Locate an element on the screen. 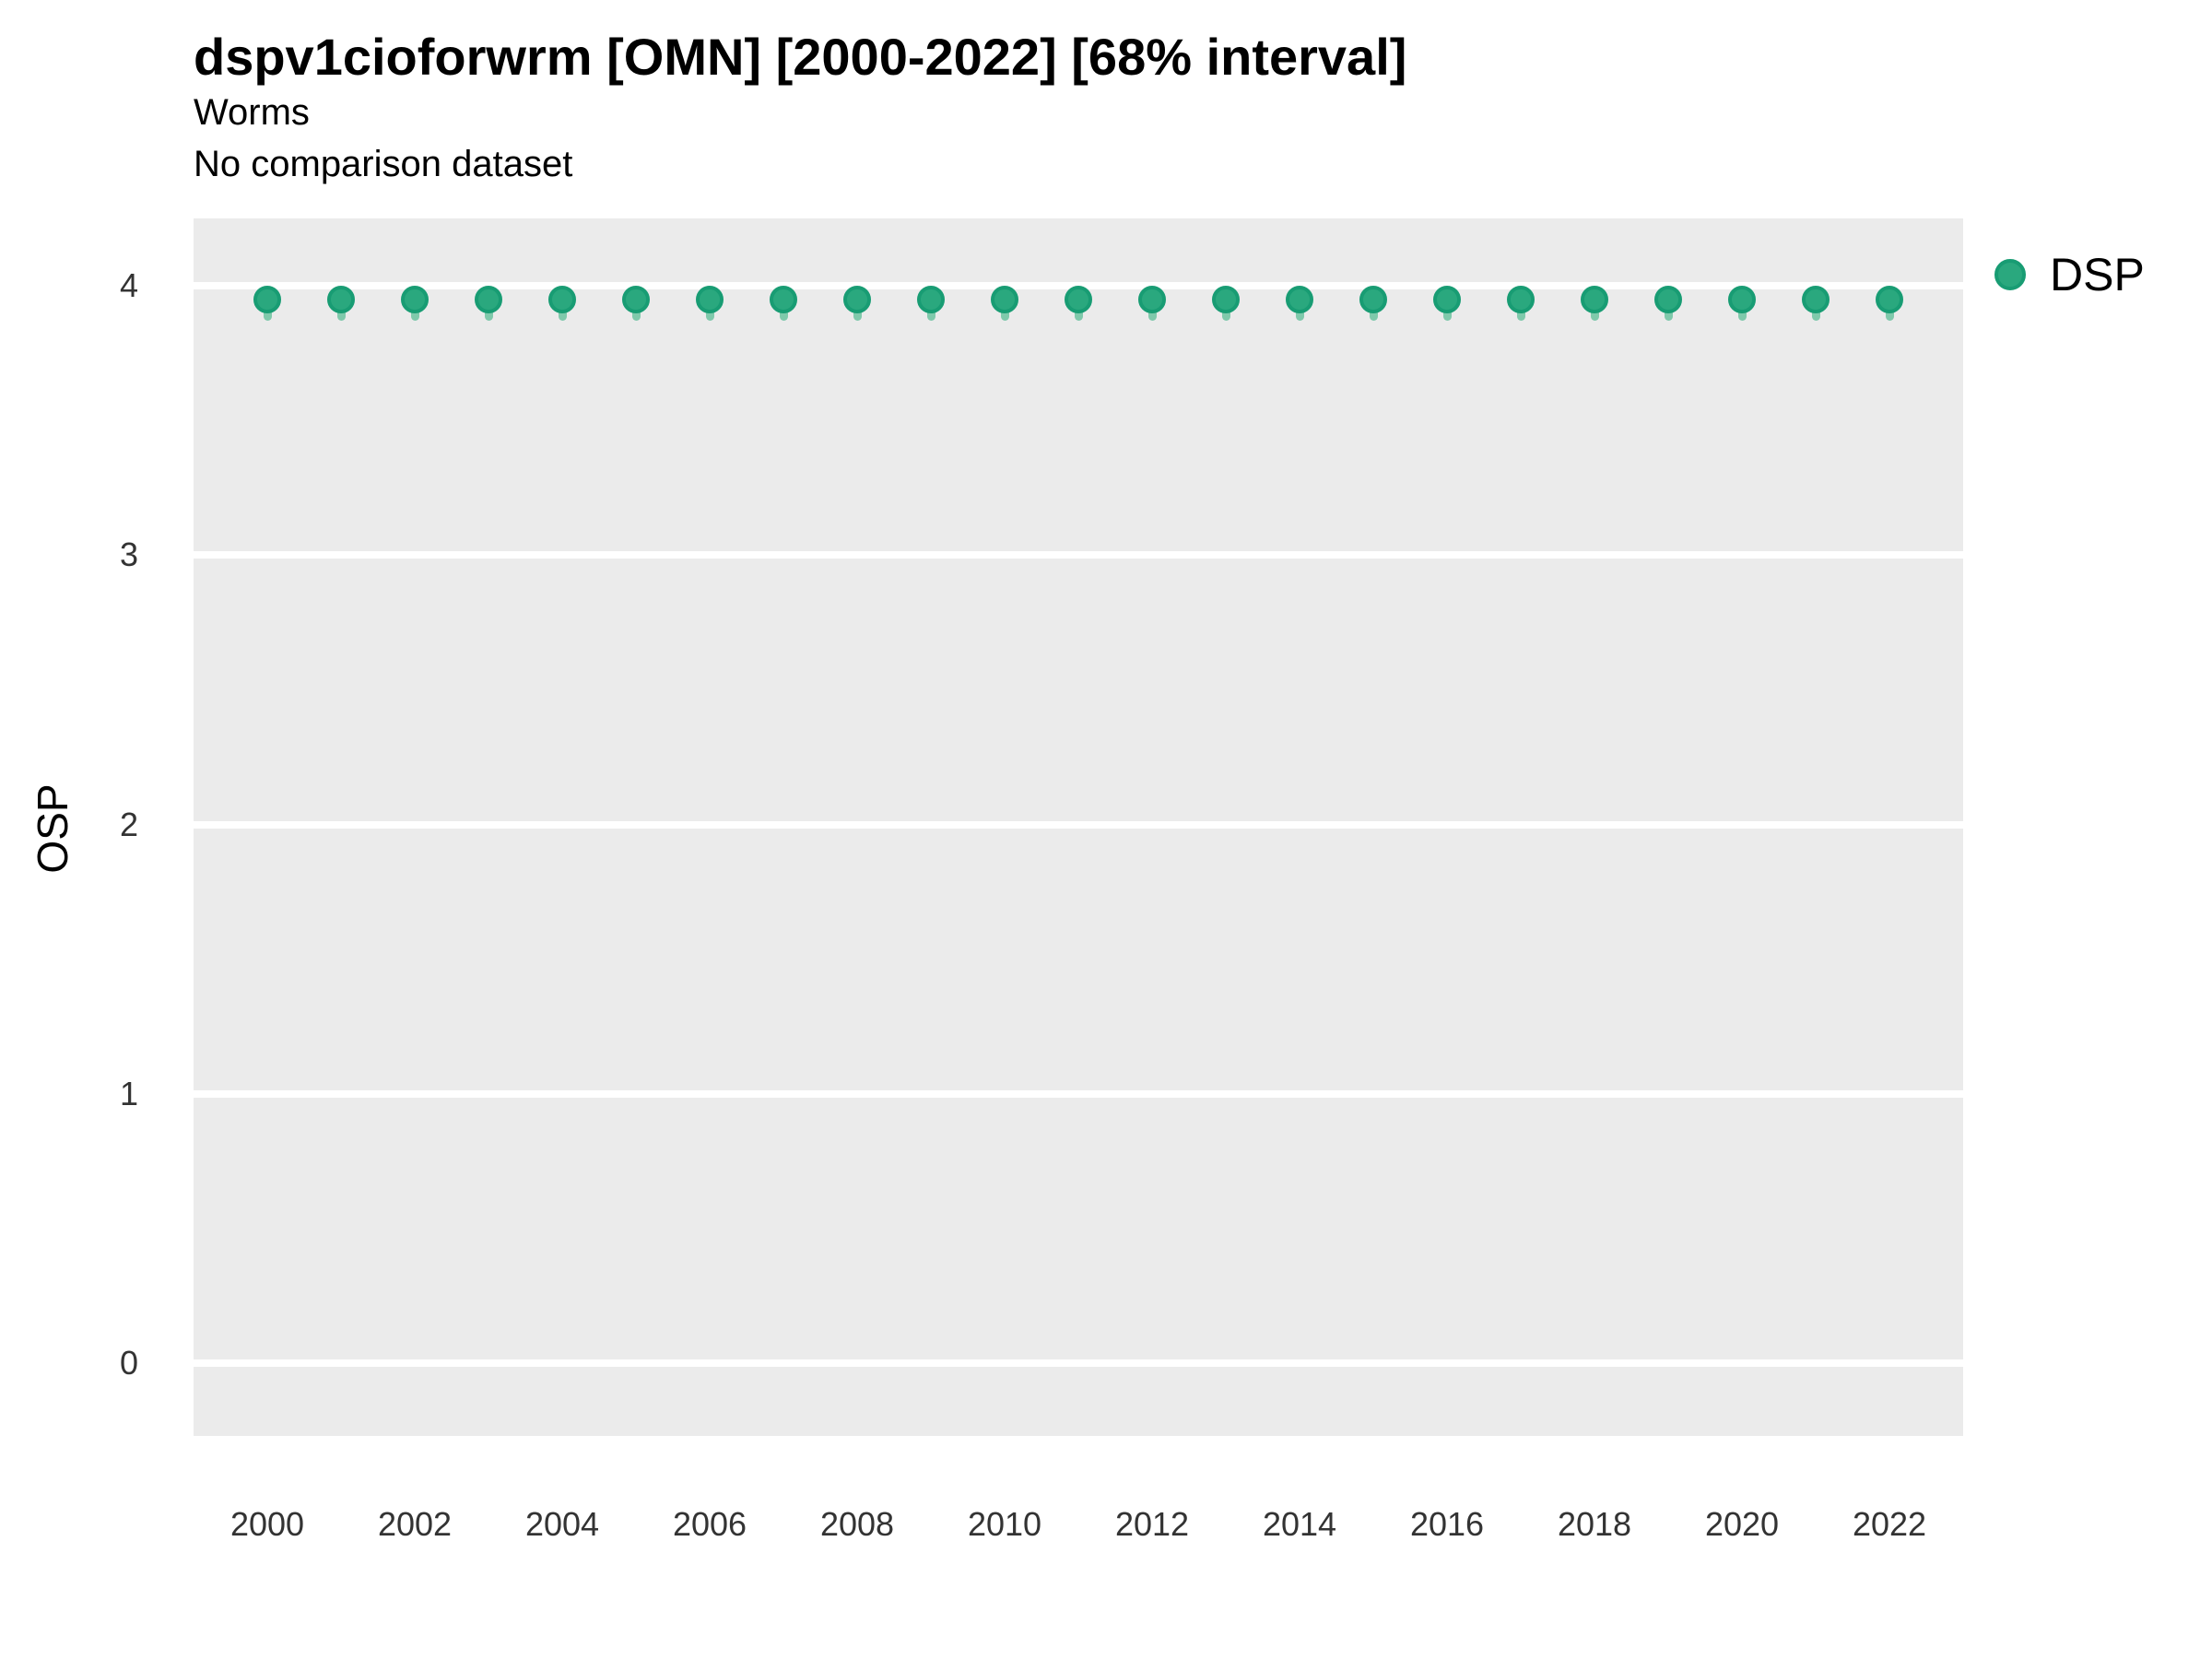  x-tick-label: 2002 is located at coordinates (415, 1524).